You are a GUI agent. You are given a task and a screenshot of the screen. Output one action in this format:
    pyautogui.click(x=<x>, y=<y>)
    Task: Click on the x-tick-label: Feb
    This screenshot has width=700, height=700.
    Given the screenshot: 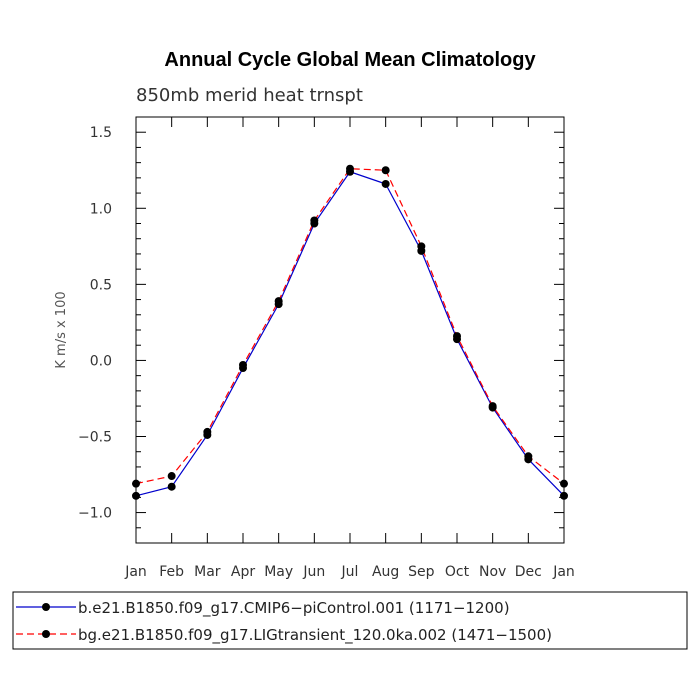 What is the action you would take?
    pyautogui.click(x=171, y=572)
    